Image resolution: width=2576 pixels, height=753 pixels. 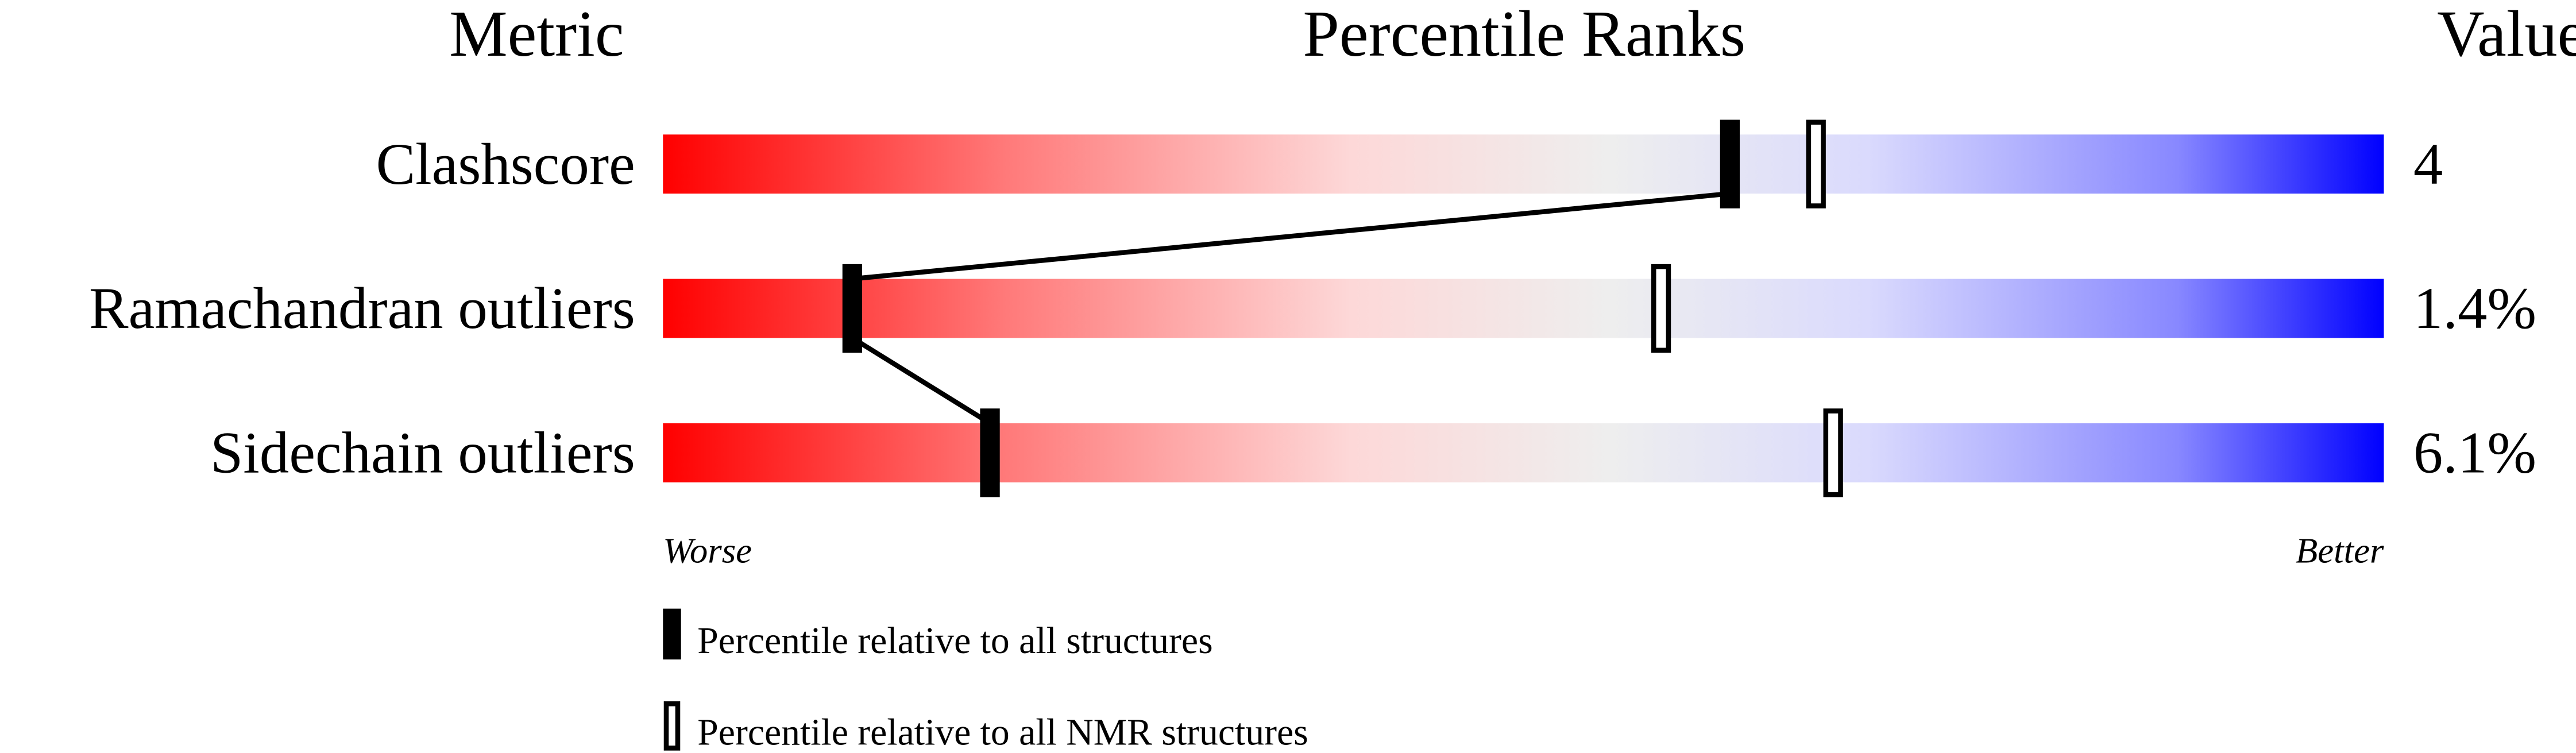 What do you see at coordinates (2340, 551) in the screenshot?
I see `axis-better-label: Better` at bounding box center [2340, 551].